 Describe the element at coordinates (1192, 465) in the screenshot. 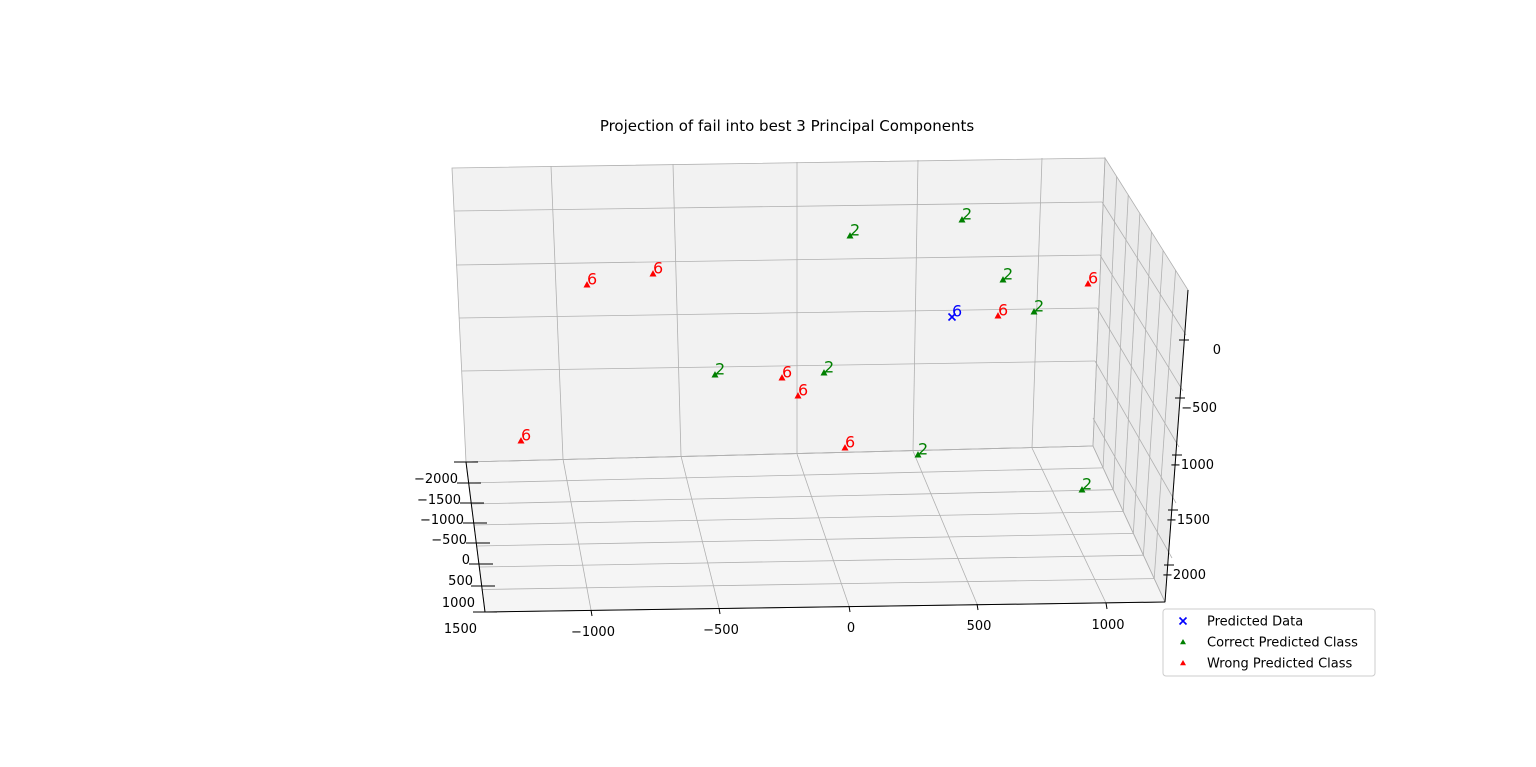

I see `z-tick-label: −1000` at that location.